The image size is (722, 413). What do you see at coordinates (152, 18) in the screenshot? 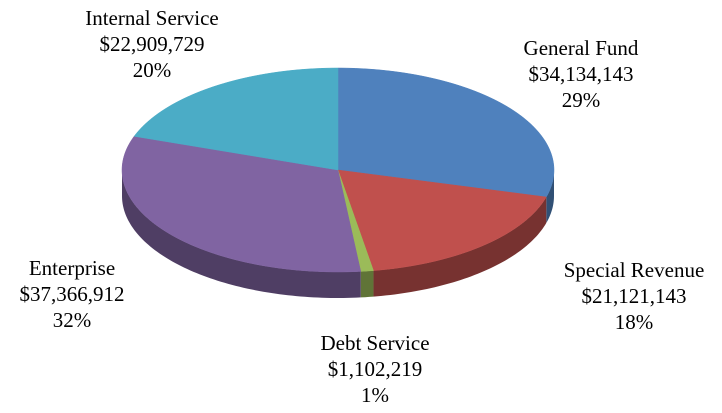
I see `slice-label: Internal Service` at bounding box center [152, 18].